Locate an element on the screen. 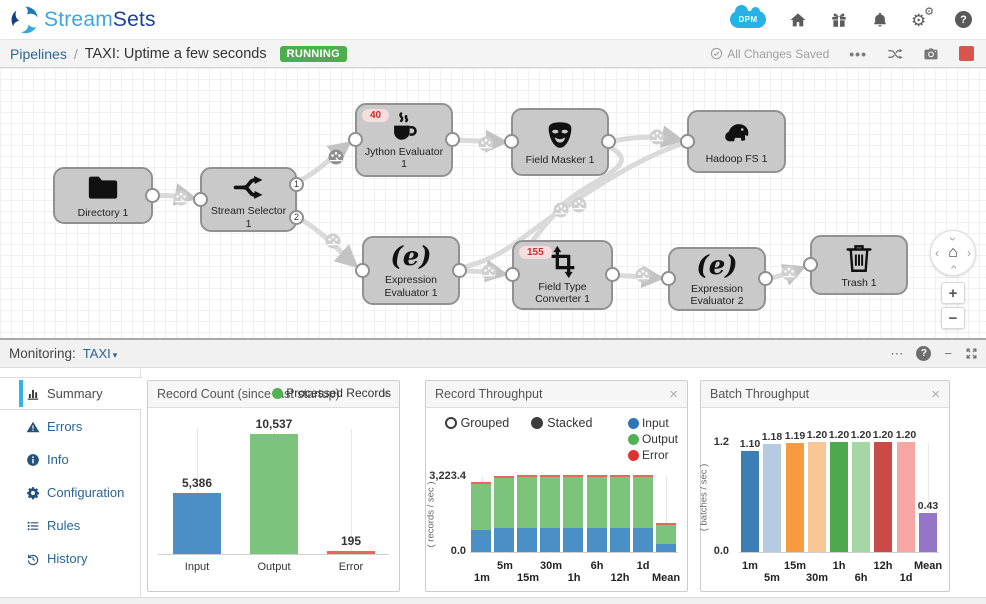 The width and height of the screenshot is (986, 604). stack-input-12h is located at coordinates (620, 540).